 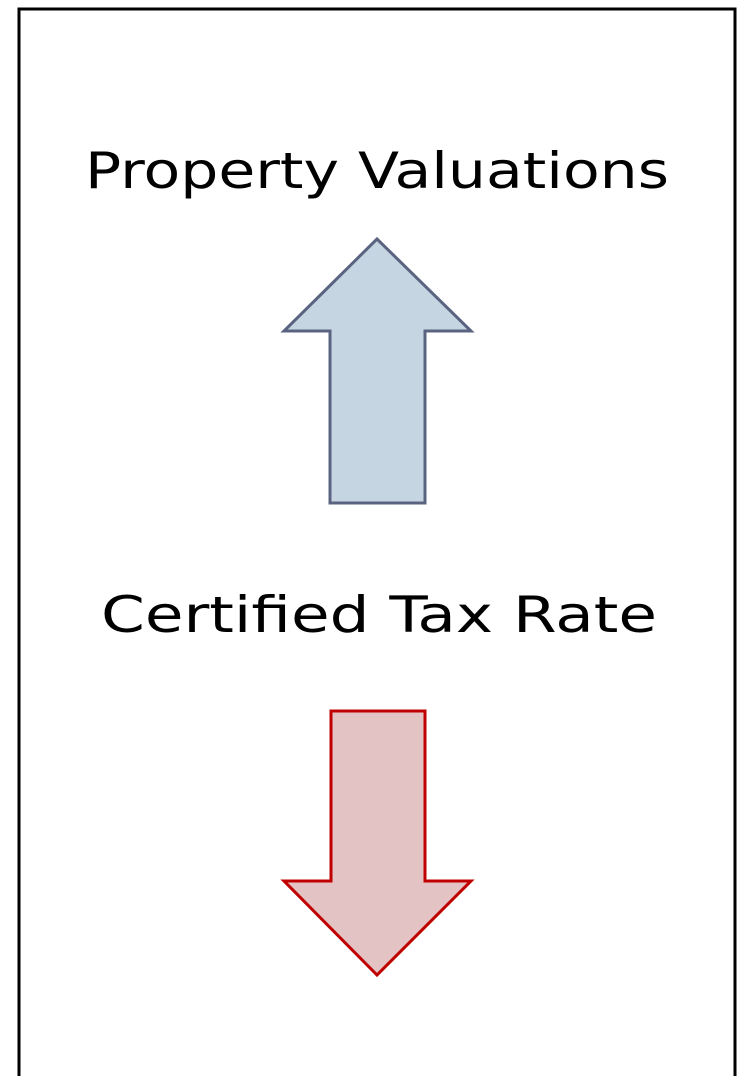 I want to click on up-arrow, so click(x=377, y=370).